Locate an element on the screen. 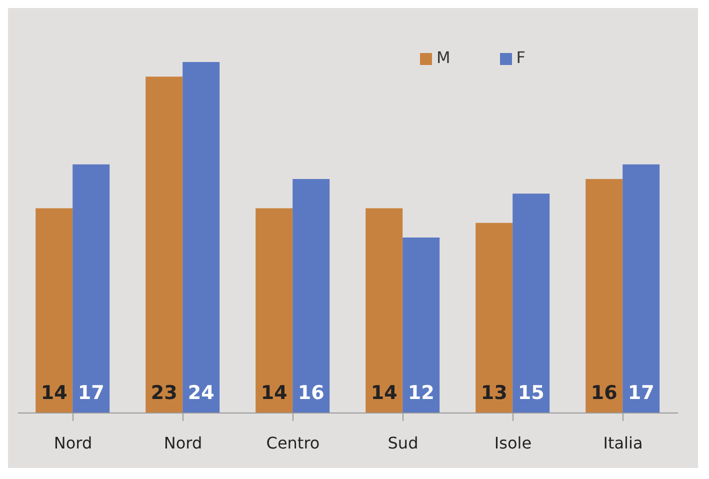 This screenshot has height=479, width=709. data-label: 23 is located at coordinates (164, 393).